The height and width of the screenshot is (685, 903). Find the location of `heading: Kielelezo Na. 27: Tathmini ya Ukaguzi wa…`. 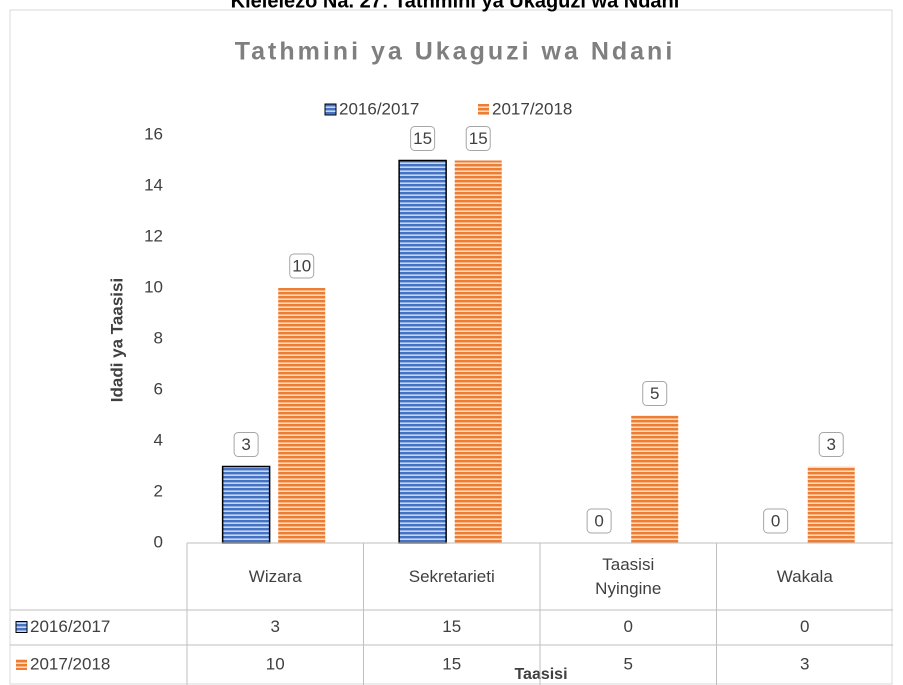

heading: Kielelezo Na. 27: Tathmini ya Ukaguzi wa… is located at coordinates (455, 6).